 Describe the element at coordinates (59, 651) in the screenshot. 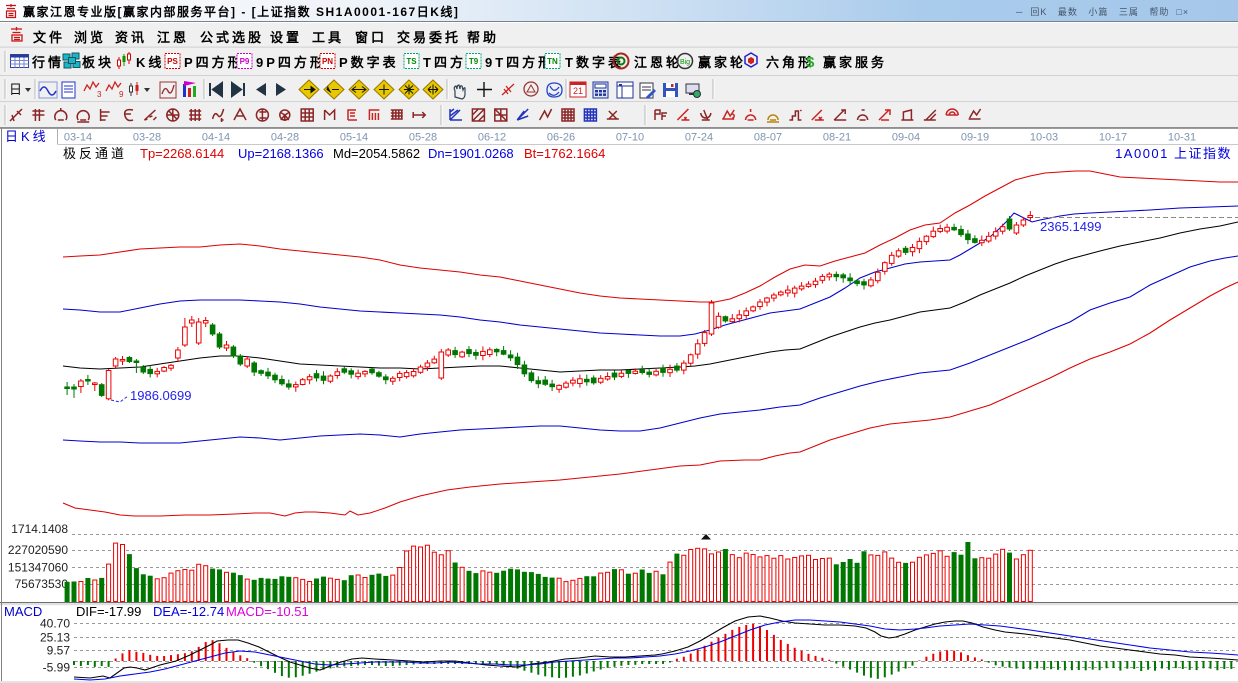

I see `svg-text: 9.57` at that location.